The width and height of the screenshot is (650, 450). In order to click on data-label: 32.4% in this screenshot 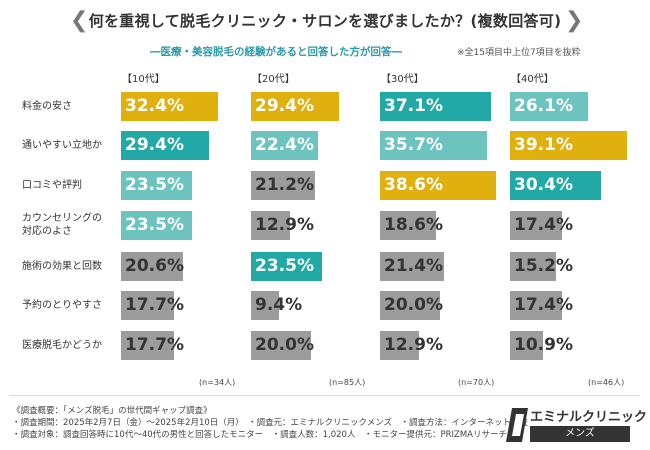, I will do `click(154, 106)`.